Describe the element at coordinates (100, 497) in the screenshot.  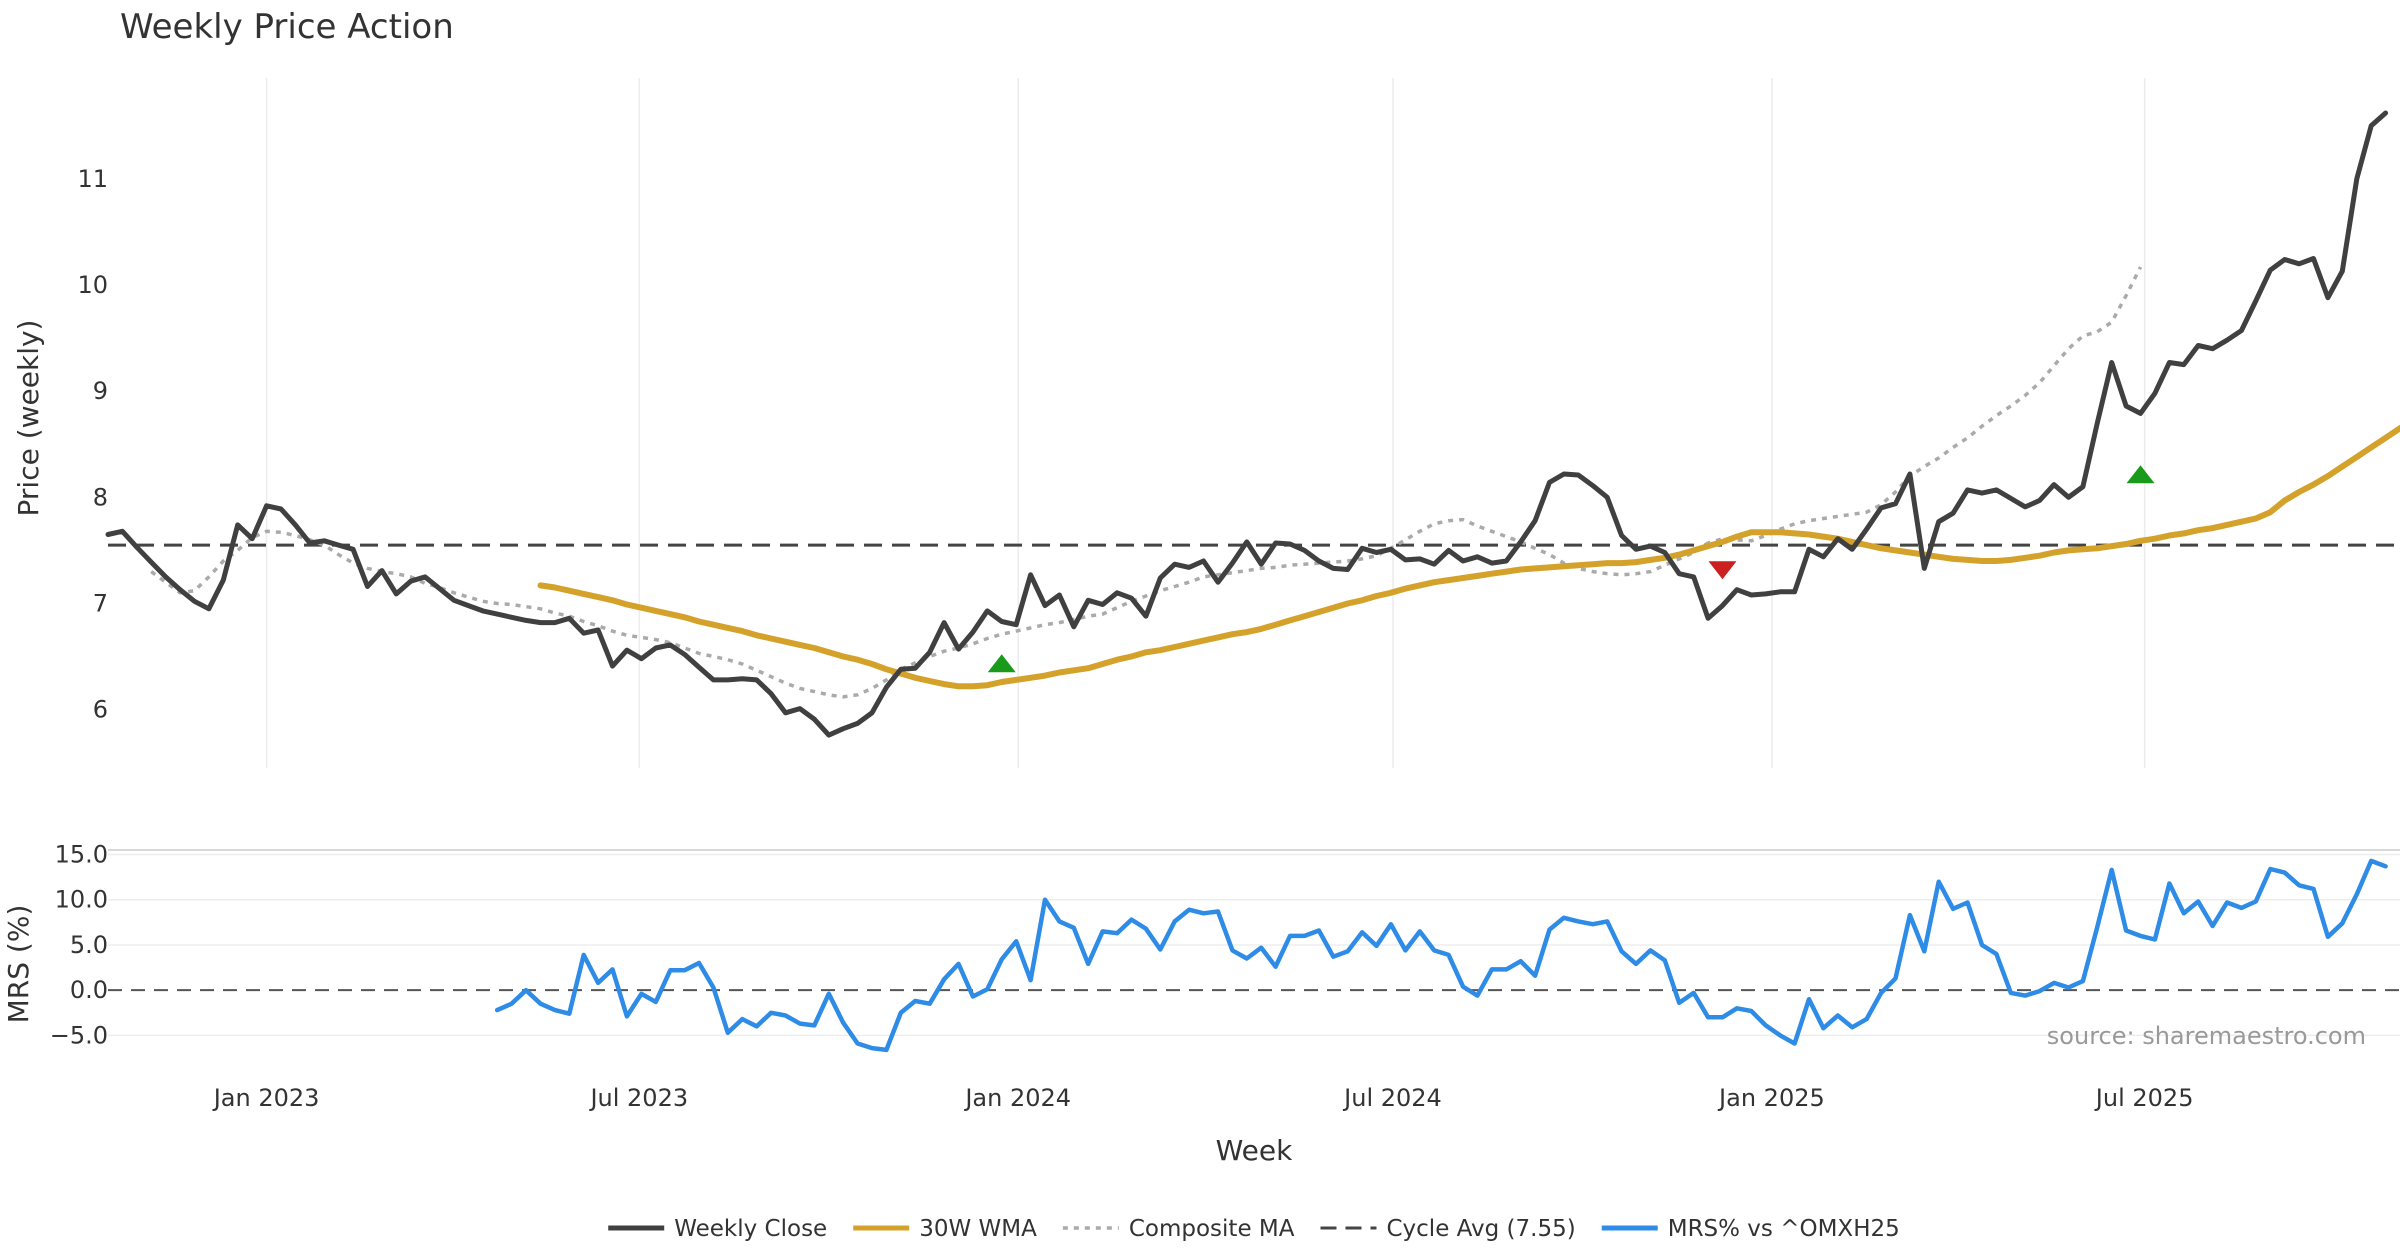
I see `price-y-tick-label: 8` at that location.